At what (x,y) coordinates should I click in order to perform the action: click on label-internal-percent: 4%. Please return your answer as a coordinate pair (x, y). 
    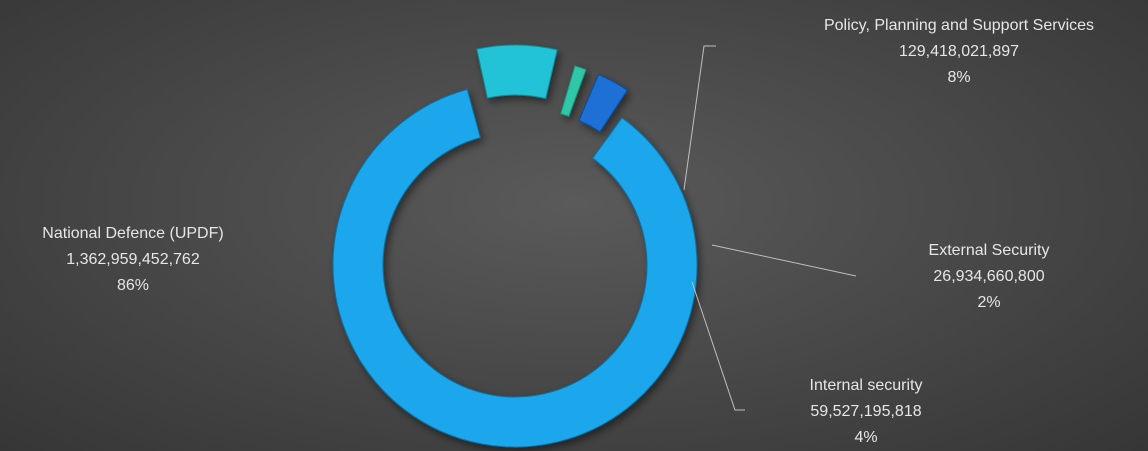
    Looking at the image, I should click on (865, 437).